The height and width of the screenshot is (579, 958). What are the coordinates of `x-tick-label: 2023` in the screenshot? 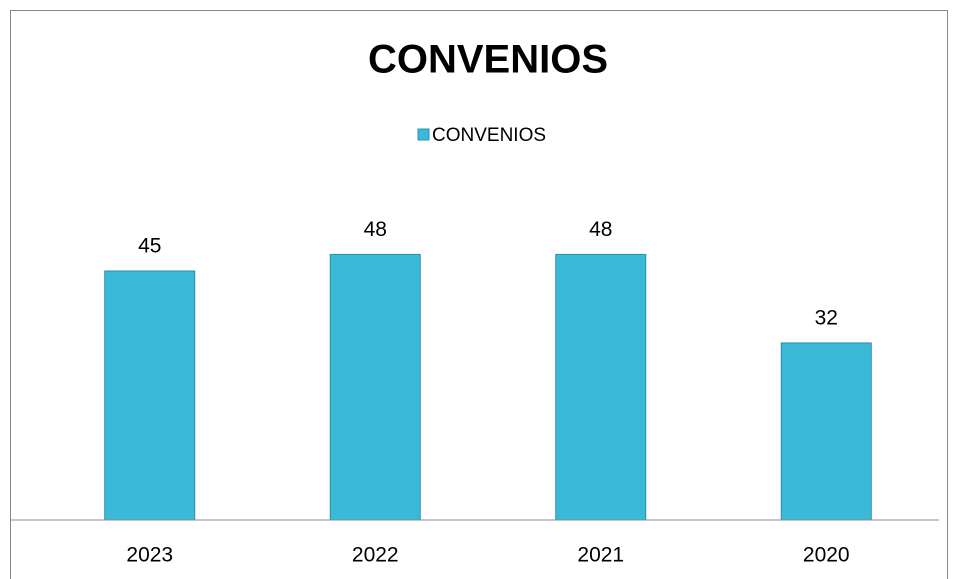 It's located at (149, 555).